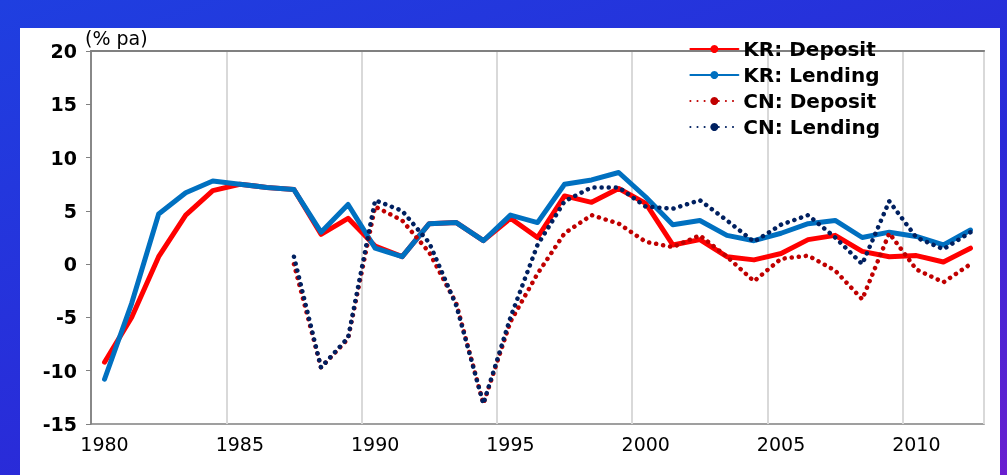 This screenshot has width=1007, height=475. What do you see at coordinates (104, 443) in the screenshot?
I see `x-tick-label: 1980` at bounding box center [104, 443].